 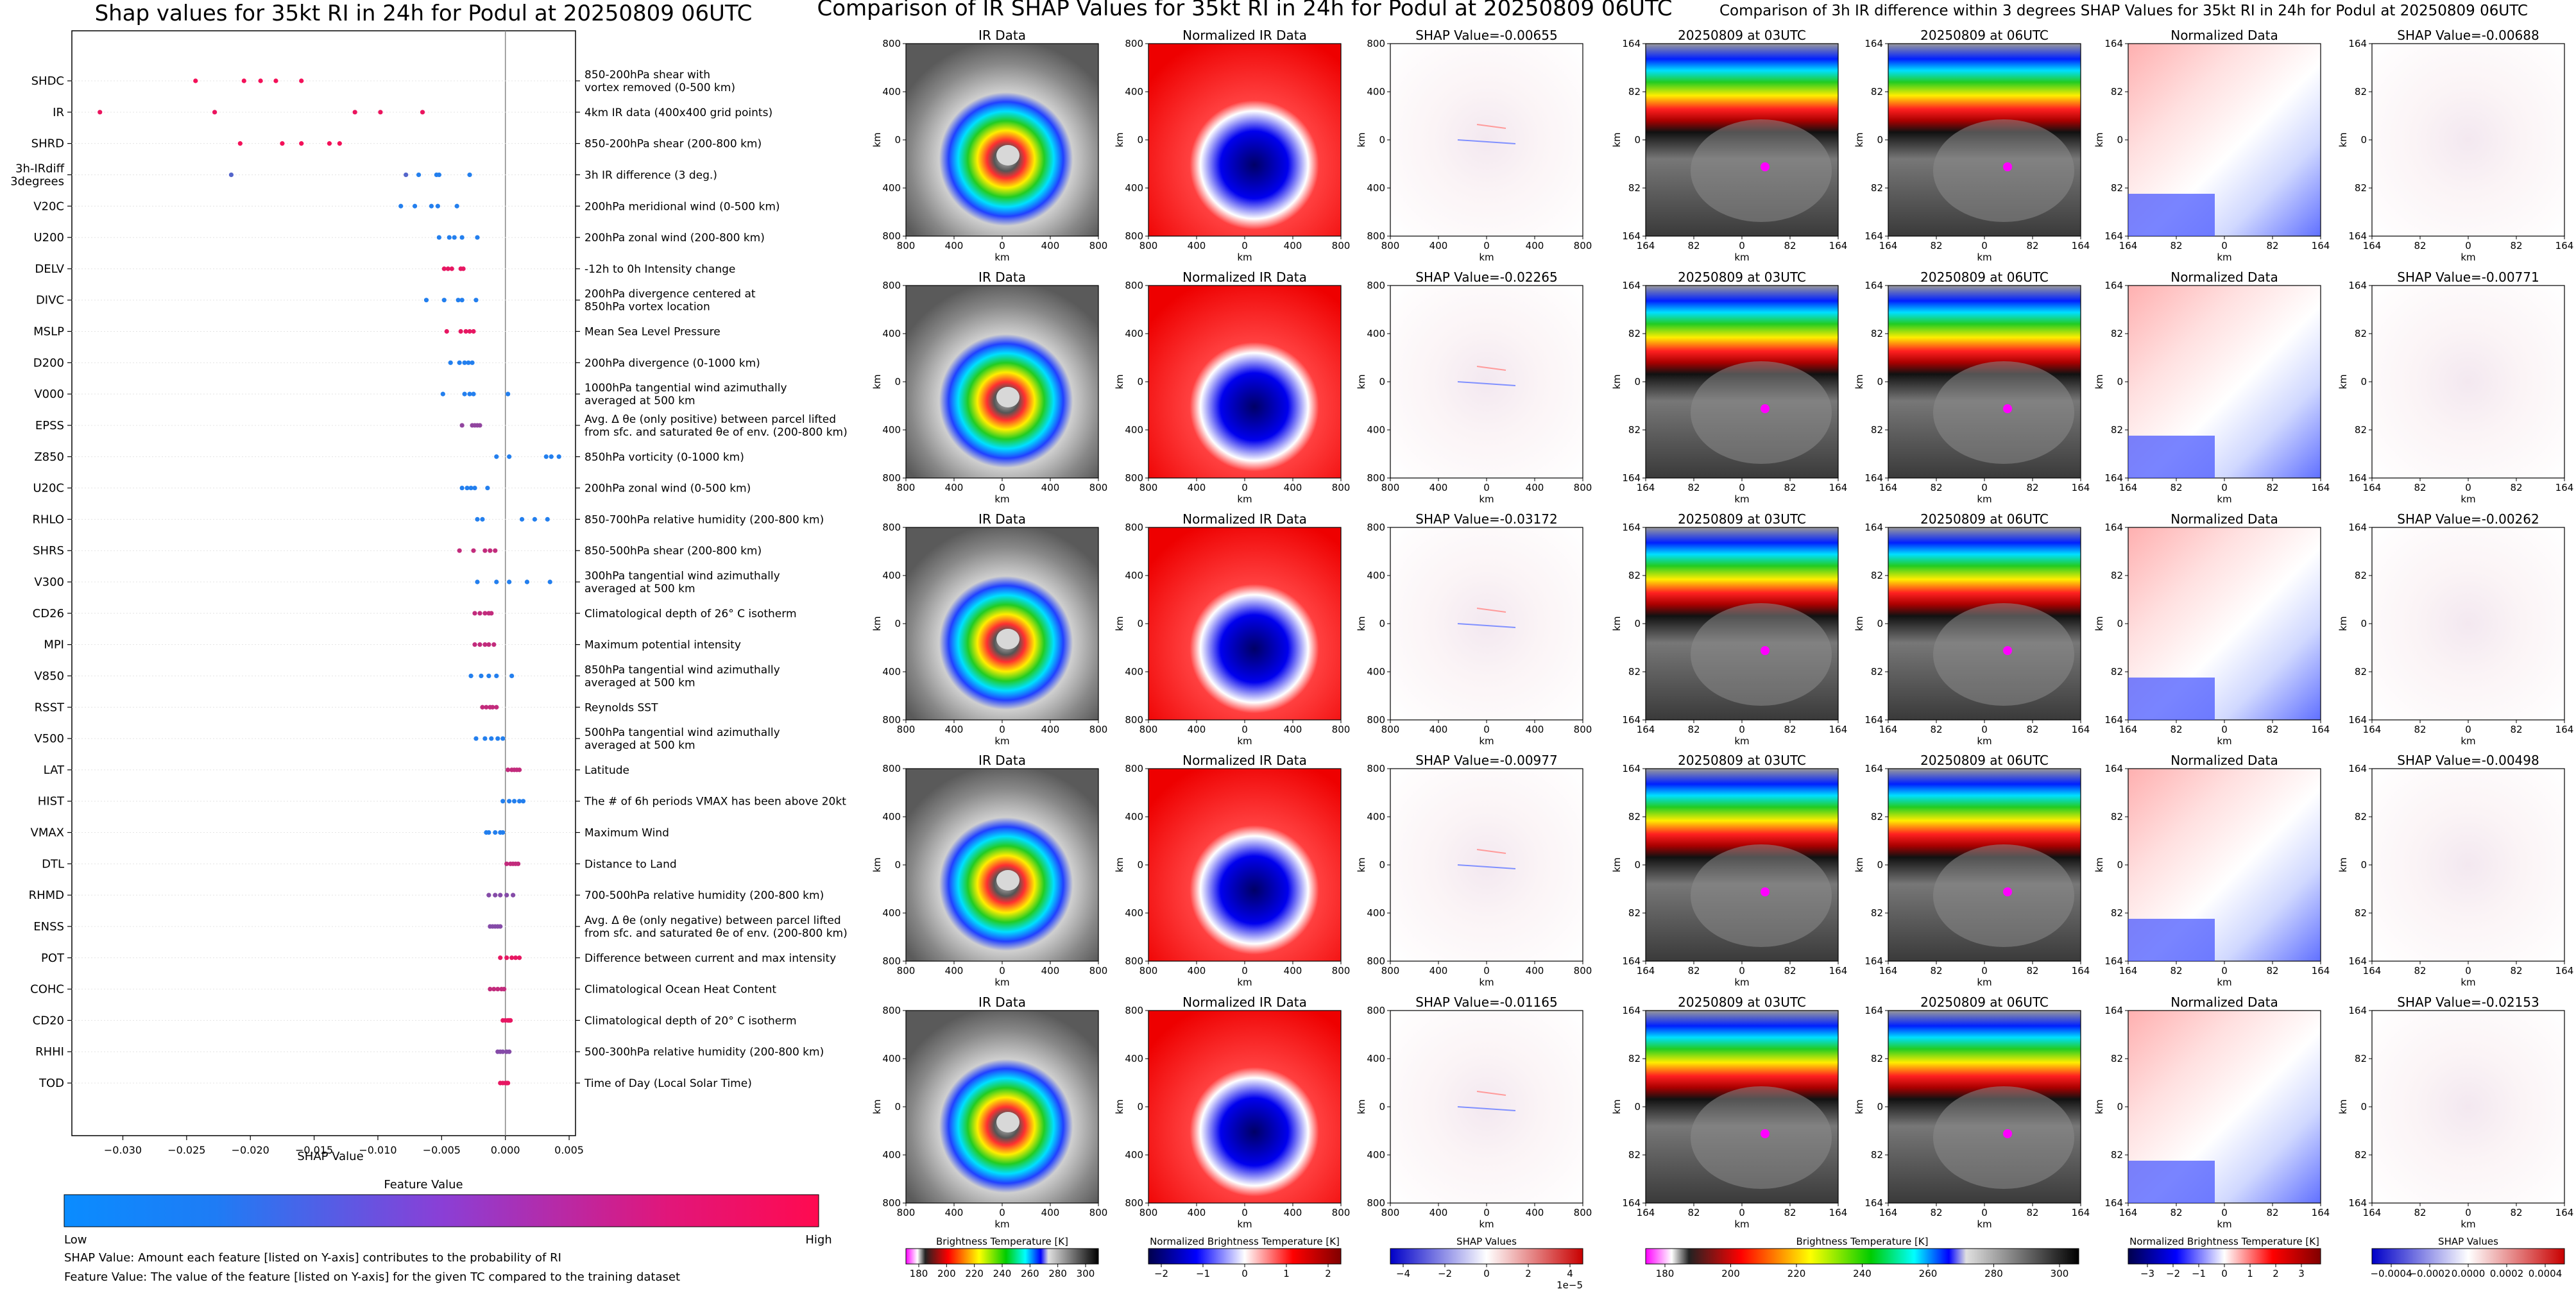 What do you see at coordinates (1766, 892) in the screenshot?
I see `eye-marker` at bounding box center [1766, 892].